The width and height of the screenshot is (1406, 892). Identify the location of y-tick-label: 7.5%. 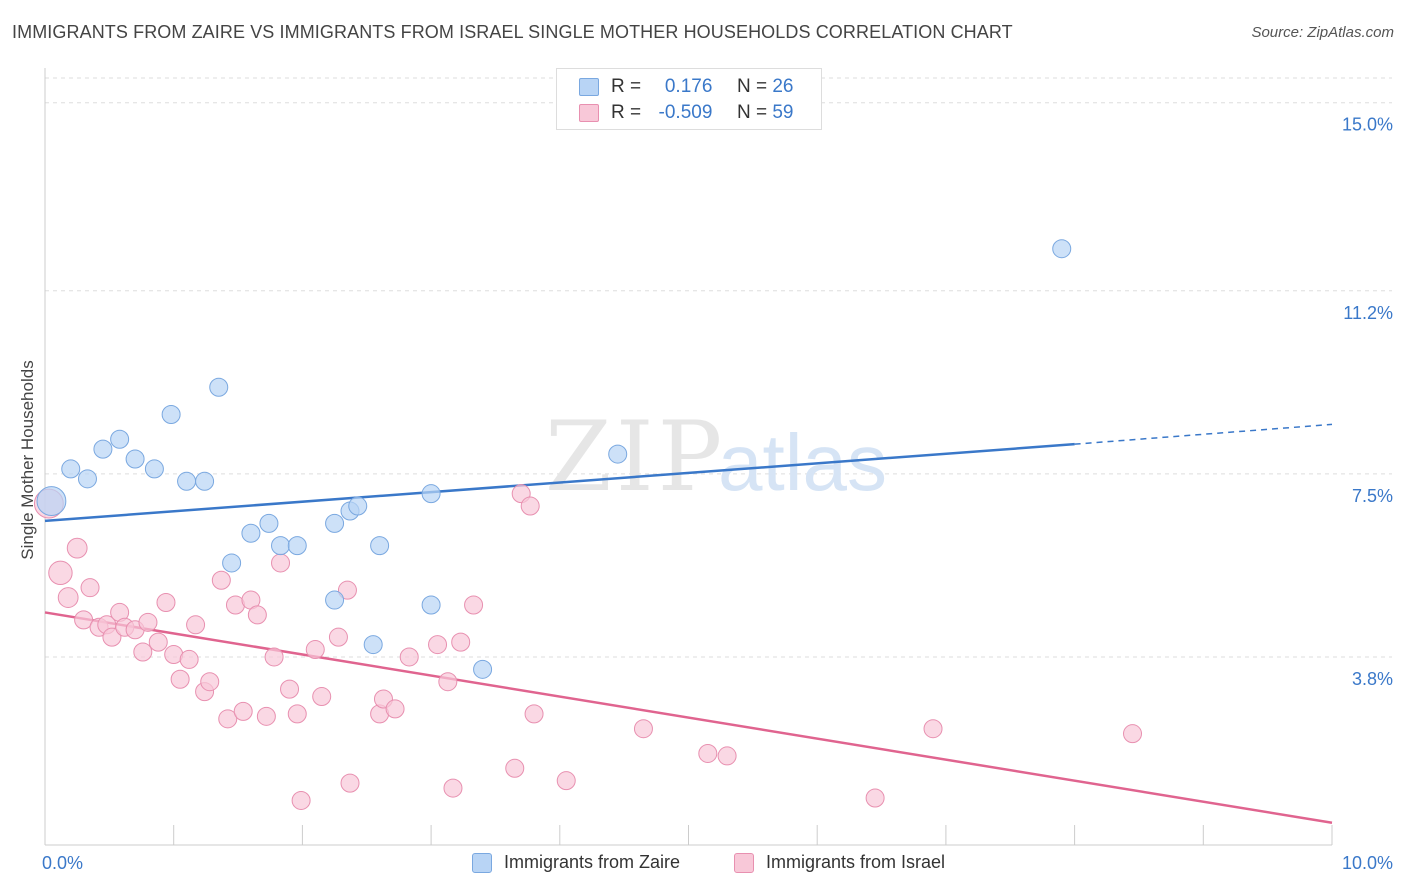
(1372, 496).